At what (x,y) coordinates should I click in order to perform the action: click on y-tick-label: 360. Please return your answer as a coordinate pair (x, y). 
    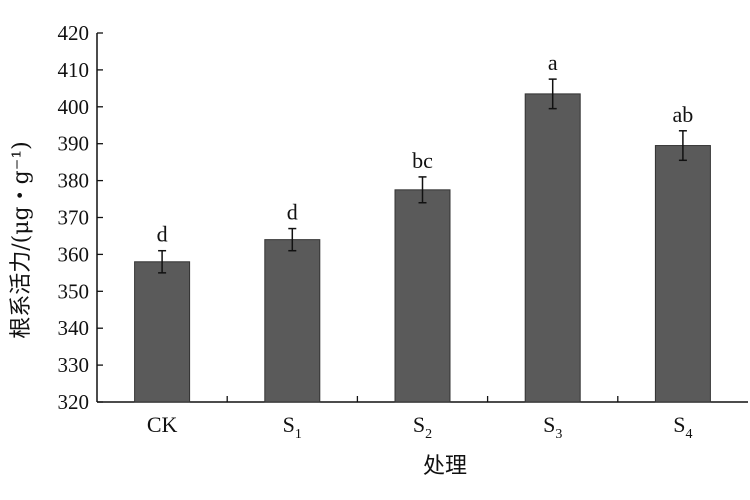
    Looking at the image, I should click on (74, 254).